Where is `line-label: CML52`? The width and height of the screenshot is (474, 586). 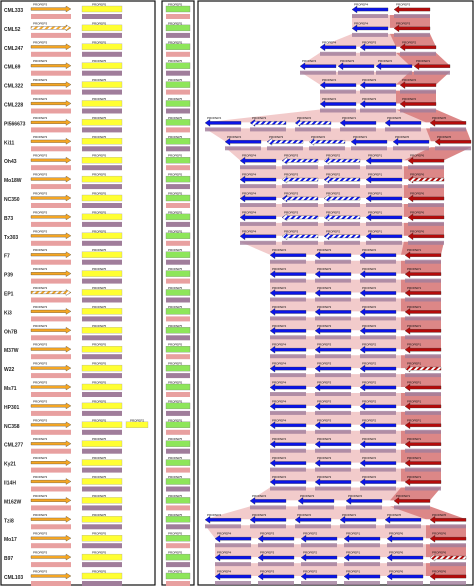
line-label: CML52 is located at coordinates (12, 30).